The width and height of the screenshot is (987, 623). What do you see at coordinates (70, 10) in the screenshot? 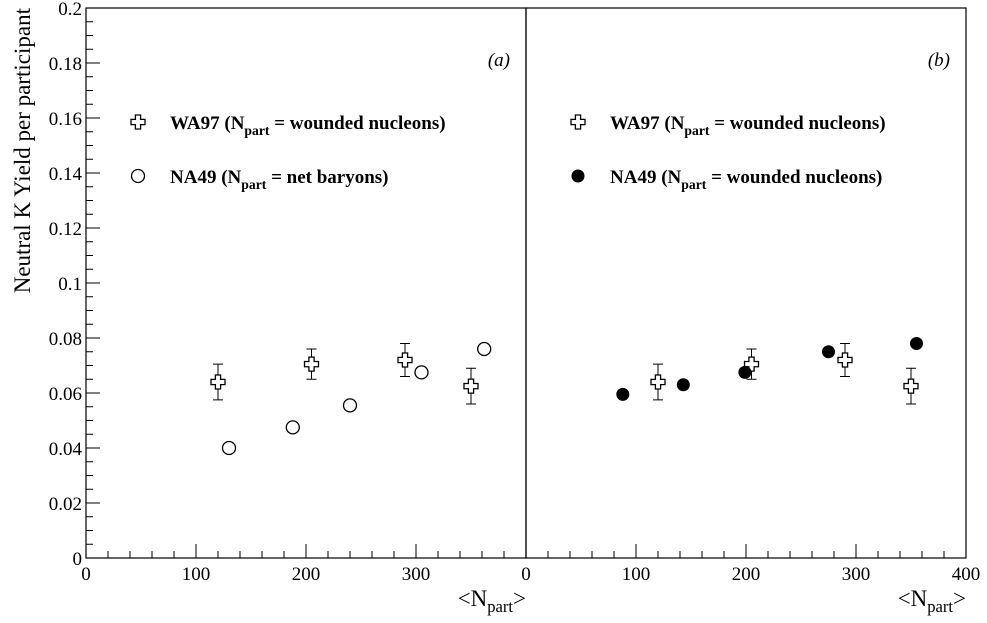
I see `y-tick-label: 0.2` at bounding box center [70, 10].